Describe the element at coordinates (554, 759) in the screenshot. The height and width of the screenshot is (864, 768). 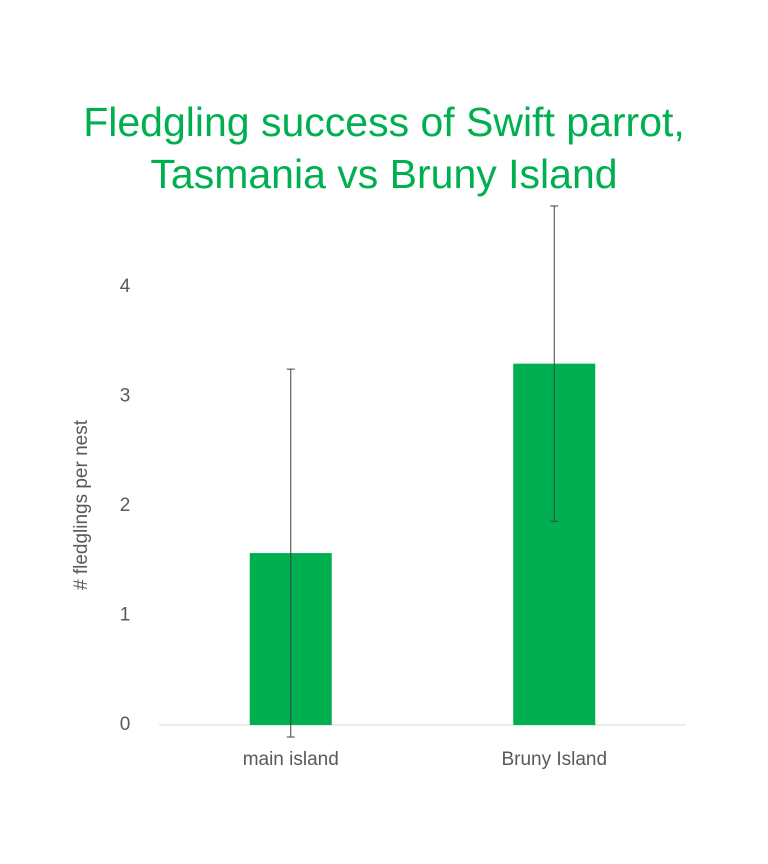
I see `x-tick-label: Bruny Island` at that location.